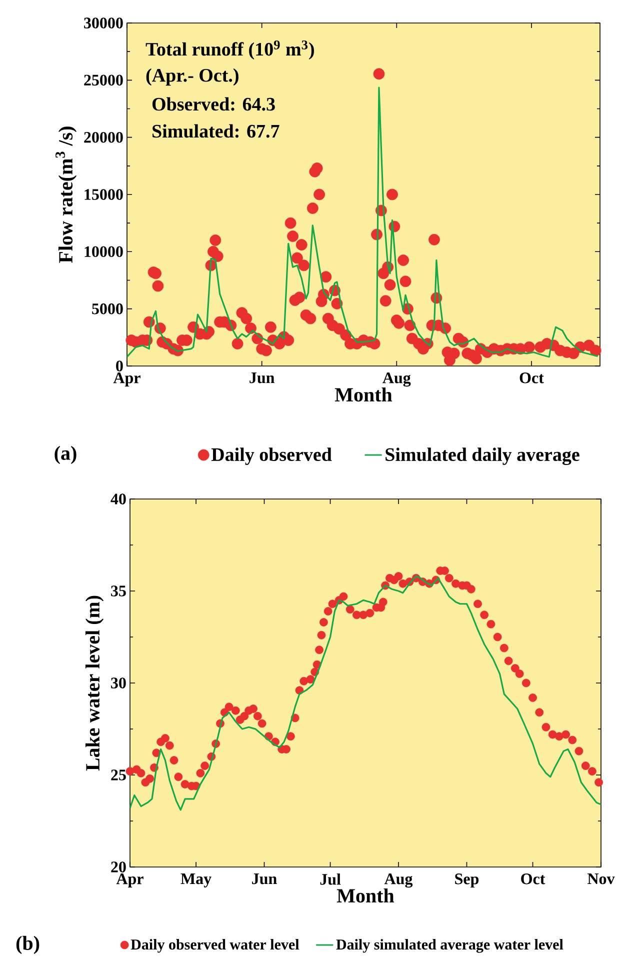 This screenshot has height=960, width=631. Describe the element at coordinates (103, 23) in the screenshot. I see `y-tick-label: 30000` at that location.